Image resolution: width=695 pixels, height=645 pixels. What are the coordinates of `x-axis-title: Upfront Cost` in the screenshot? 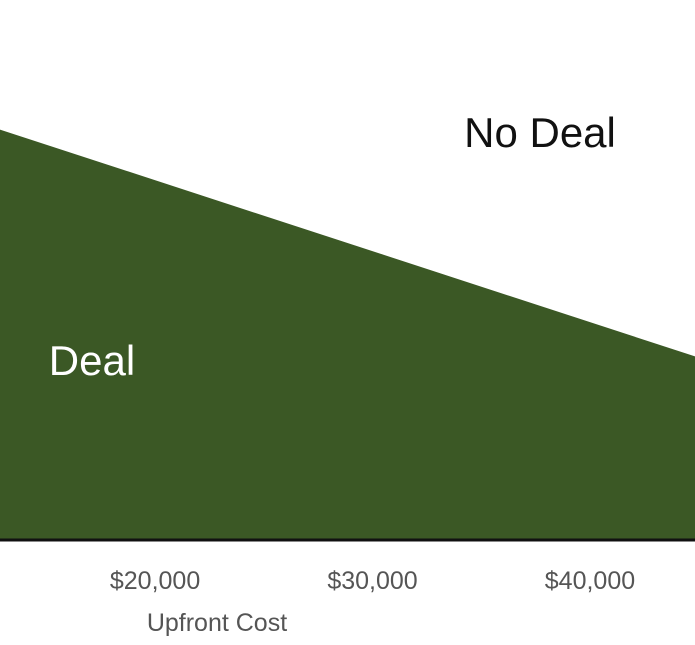 It's located at (217, 623).